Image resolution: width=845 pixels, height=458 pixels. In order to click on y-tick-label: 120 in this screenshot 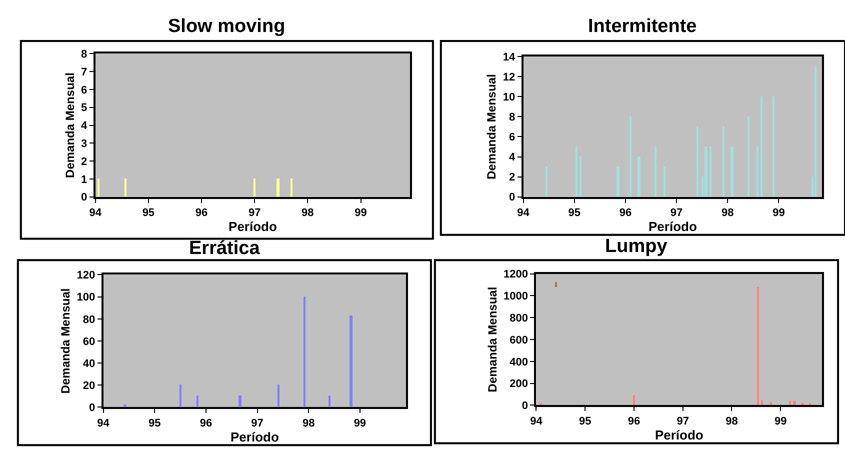, I will do `click(86, 276)`.